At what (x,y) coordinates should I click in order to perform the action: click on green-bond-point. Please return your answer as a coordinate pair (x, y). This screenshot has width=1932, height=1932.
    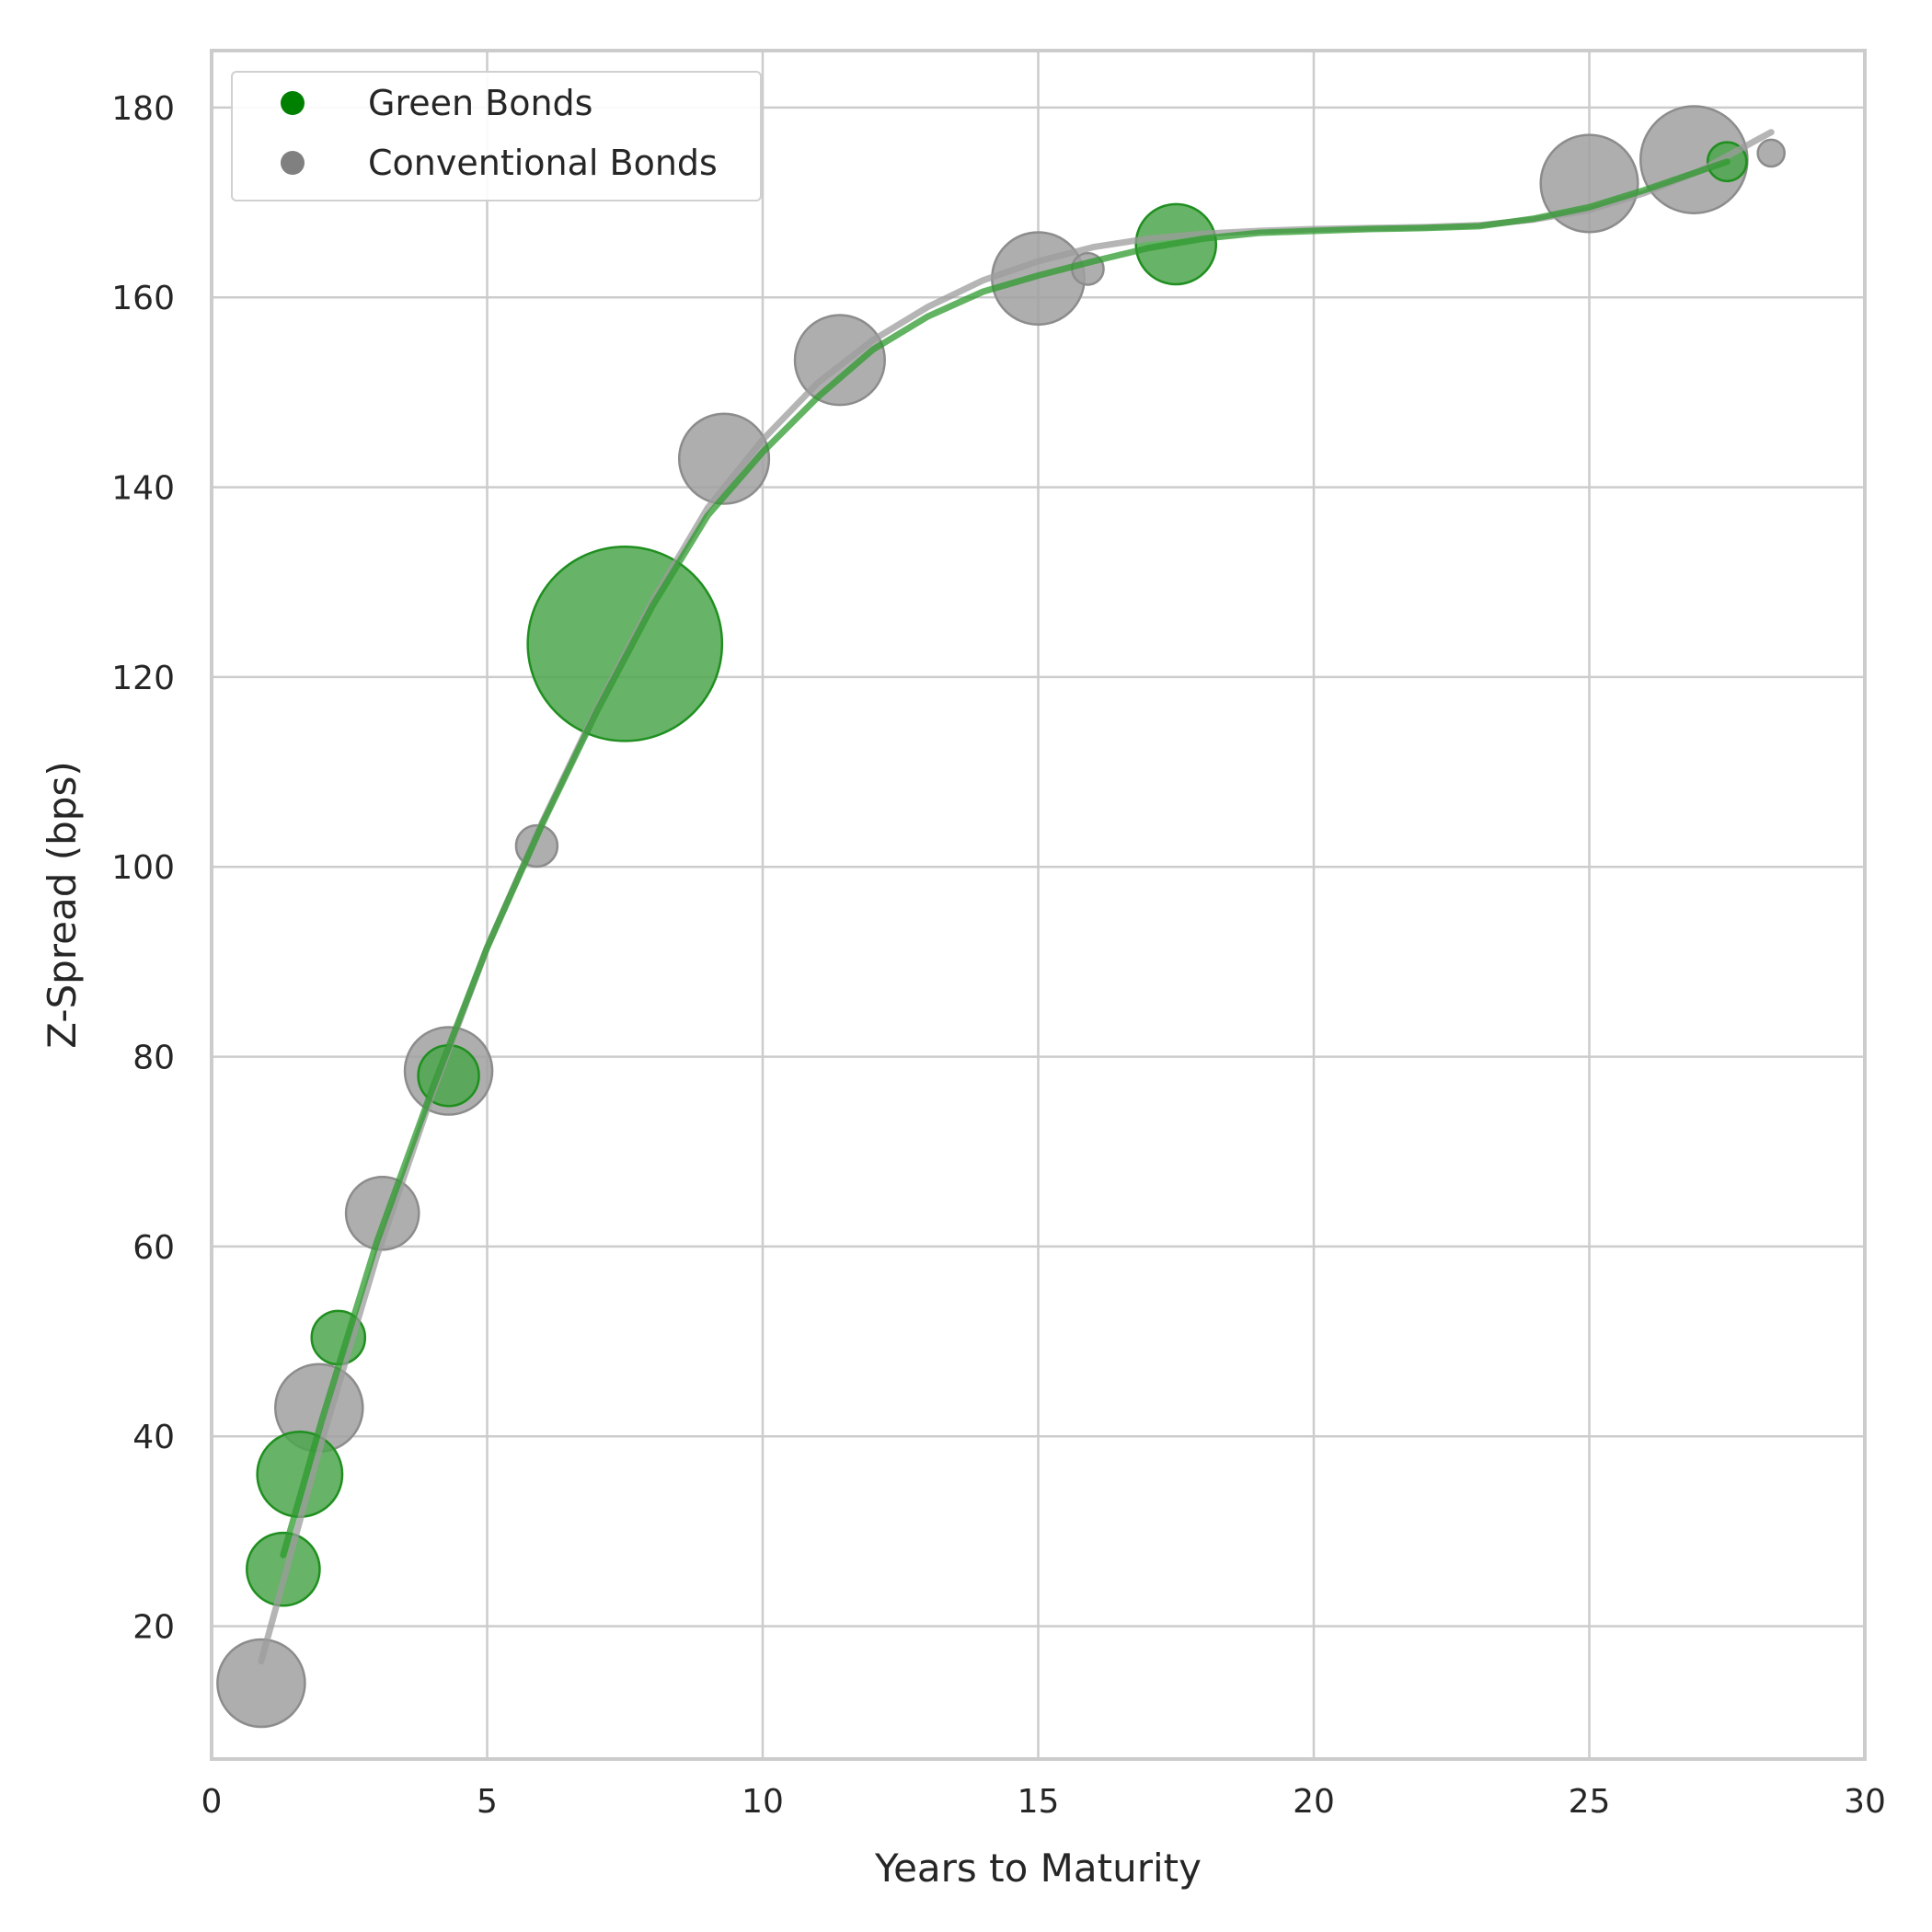
    Looking at the image, I should click on (625, 643).